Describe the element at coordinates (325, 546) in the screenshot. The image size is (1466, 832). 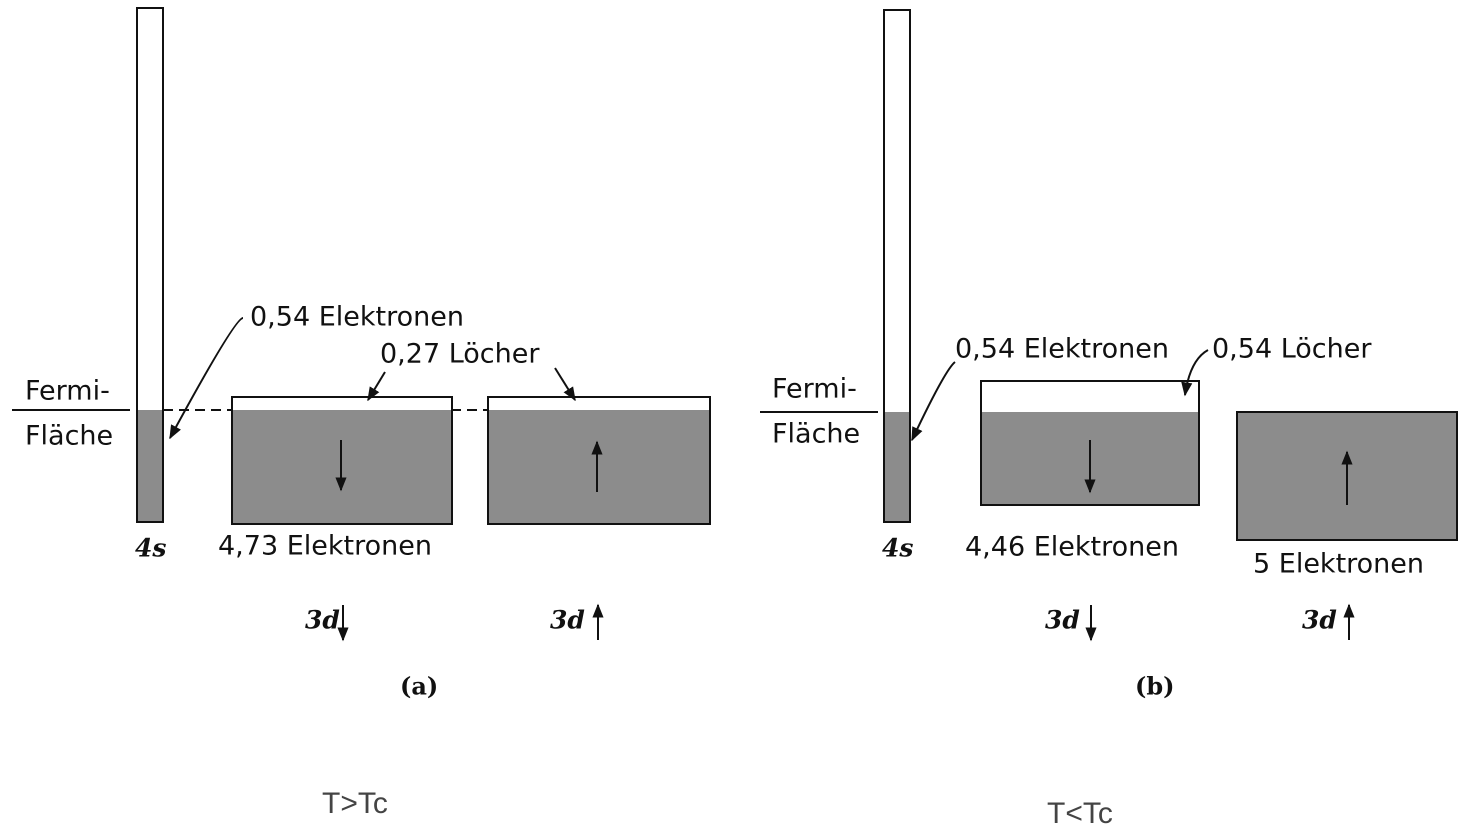
I see `down-electrons: 4,73 Elektronen` at that location.